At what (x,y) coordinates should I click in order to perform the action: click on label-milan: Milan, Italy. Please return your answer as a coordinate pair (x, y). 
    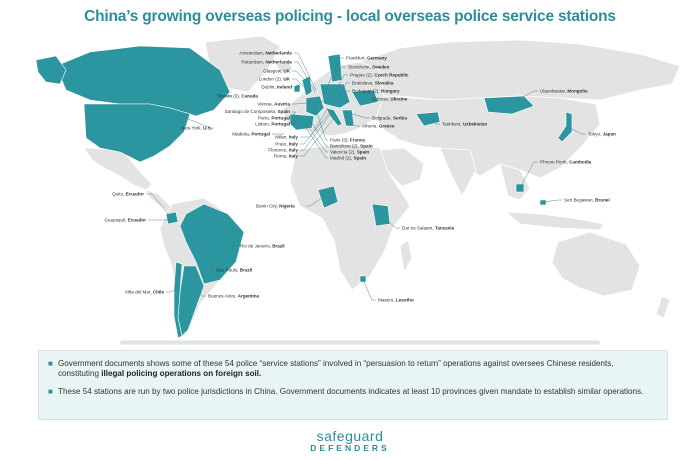
    Looking at the image, I should click on (286, 137).